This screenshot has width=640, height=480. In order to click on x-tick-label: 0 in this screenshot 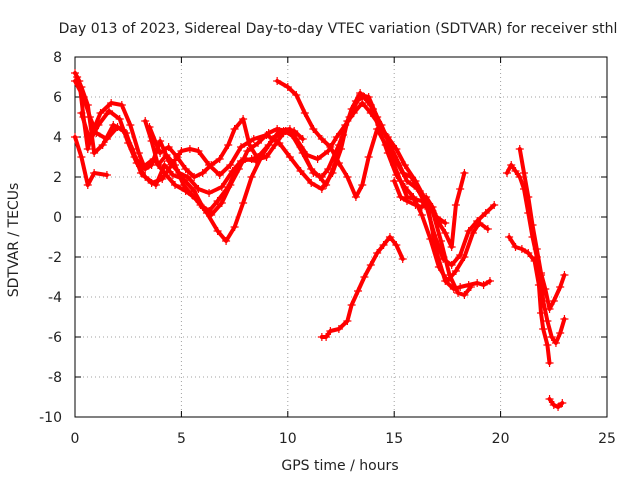, I will do `click(75, 439)`.